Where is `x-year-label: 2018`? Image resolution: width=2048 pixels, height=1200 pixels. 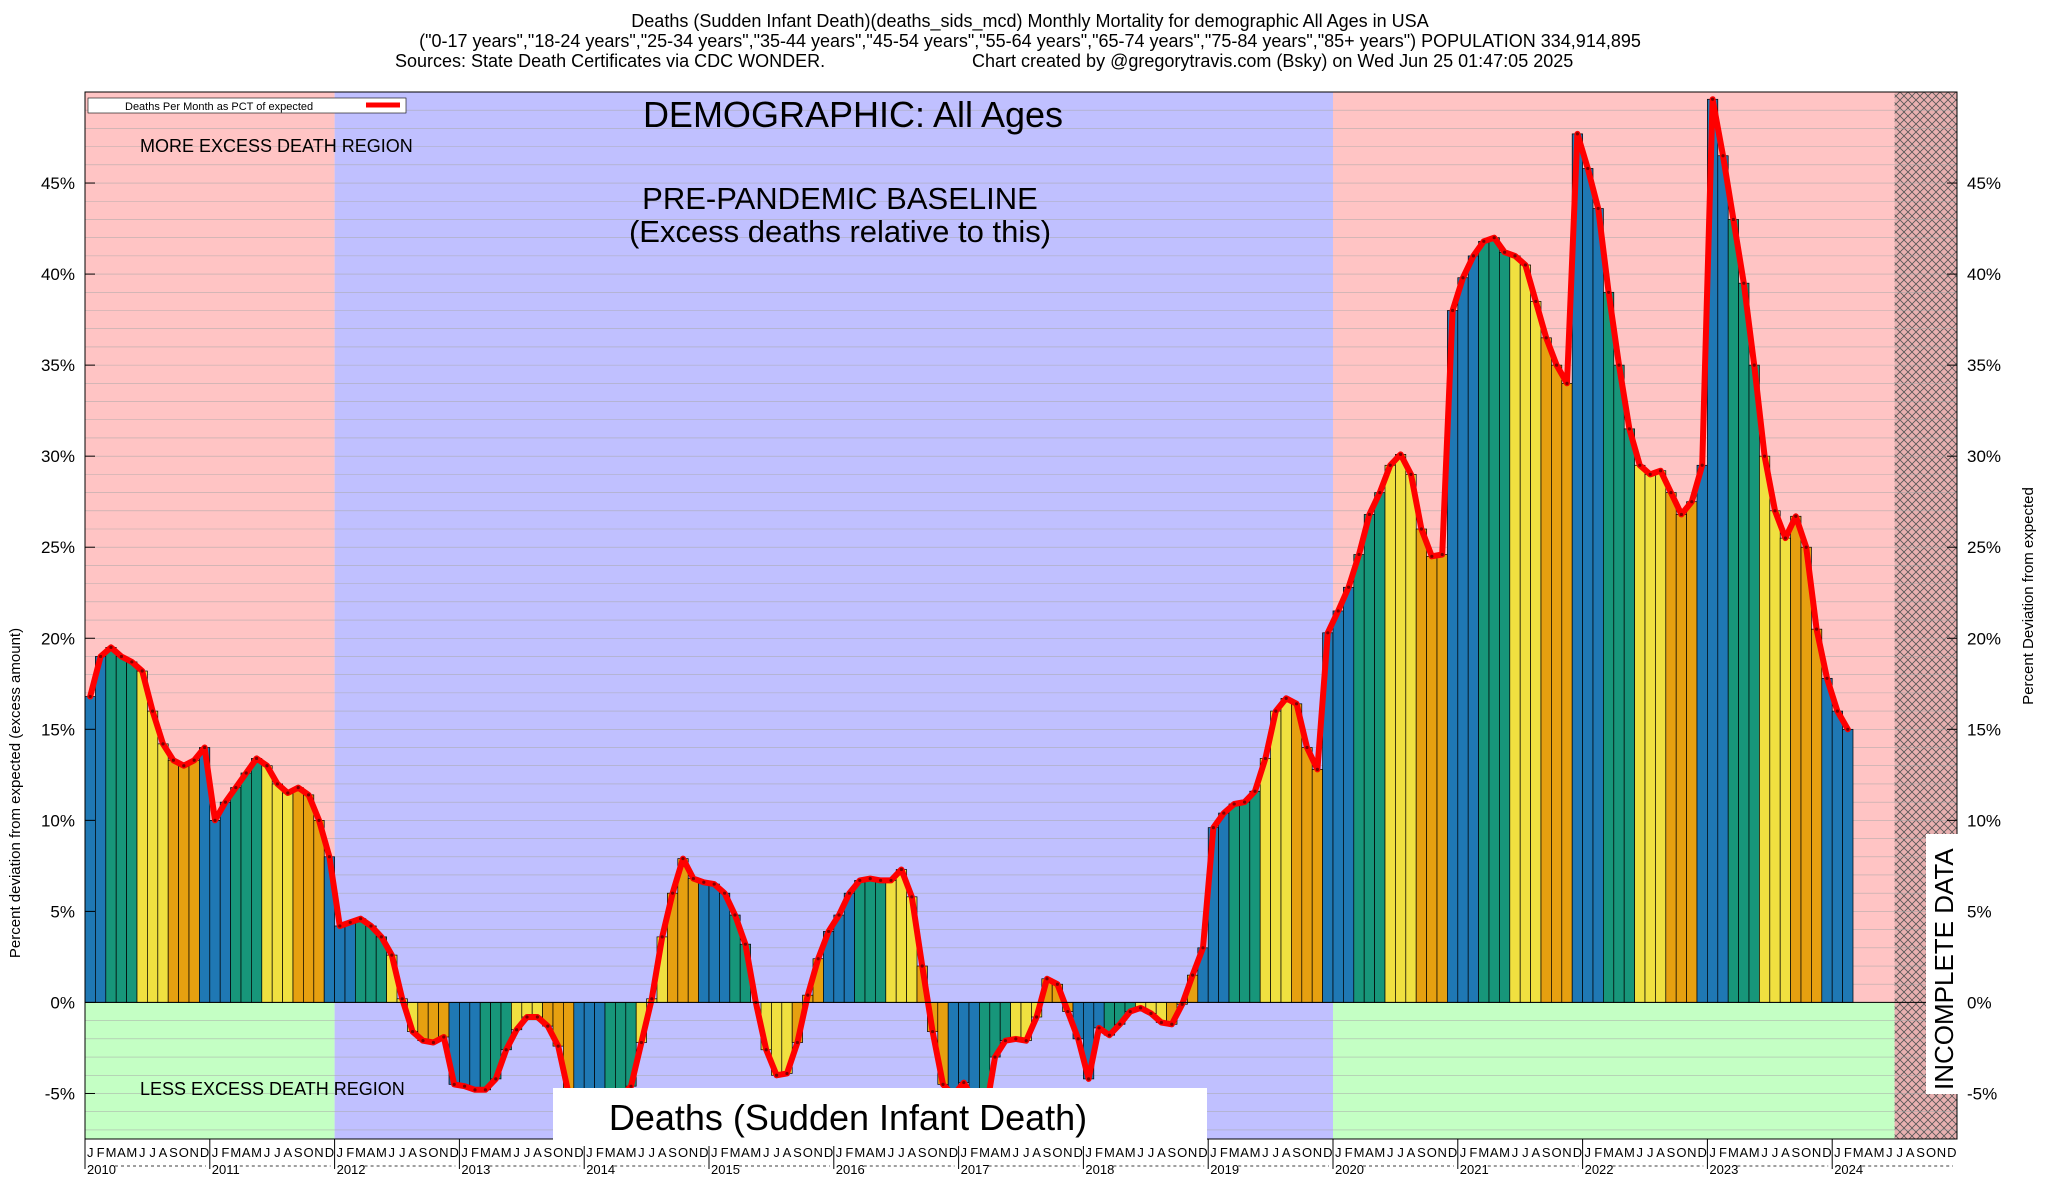
x-year-label: 2018 is located at coordinates (1099, 1169).